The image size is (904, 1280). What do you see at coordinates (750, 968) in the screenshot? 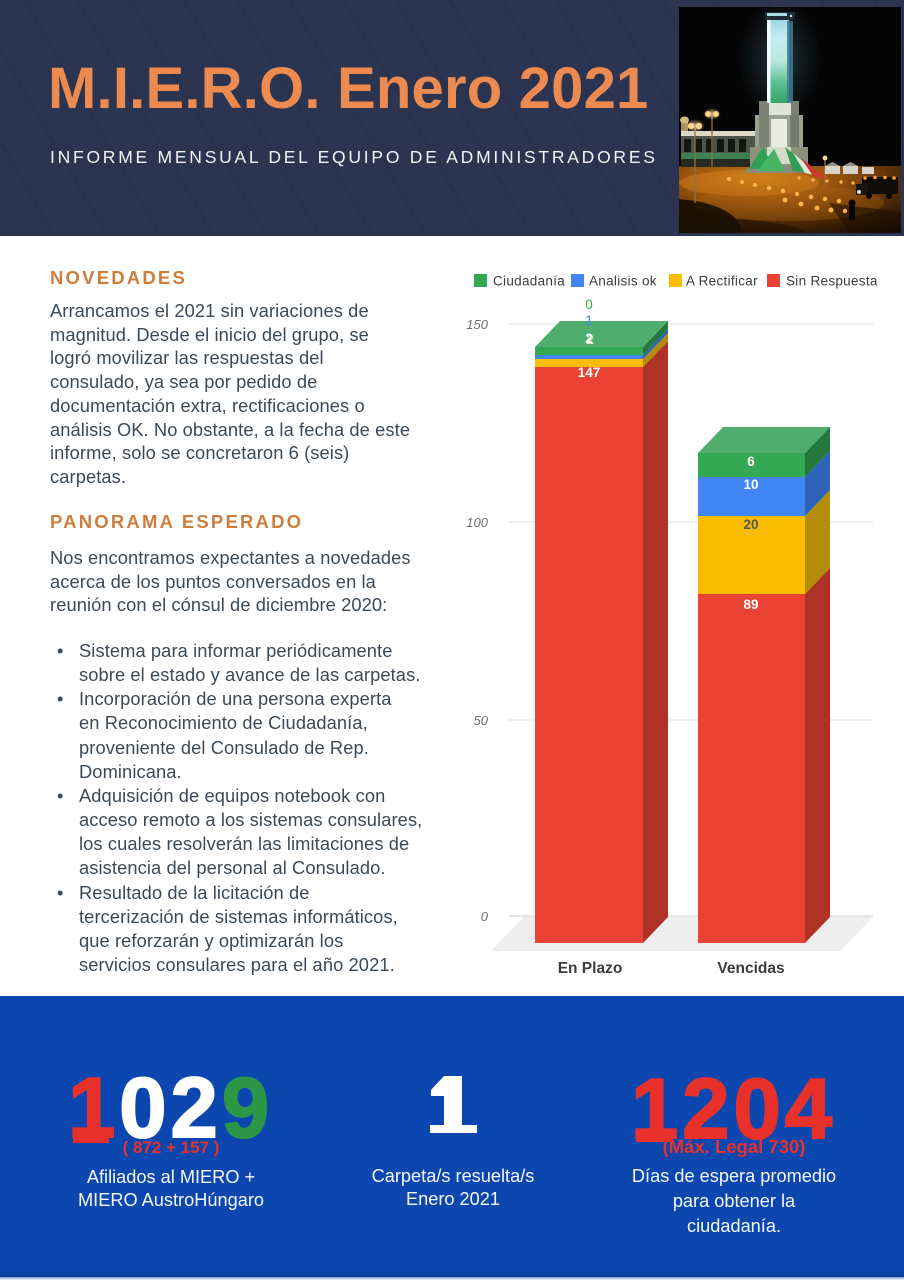
I see `svg-text: Vencidas` at bounding box center [750, 968].